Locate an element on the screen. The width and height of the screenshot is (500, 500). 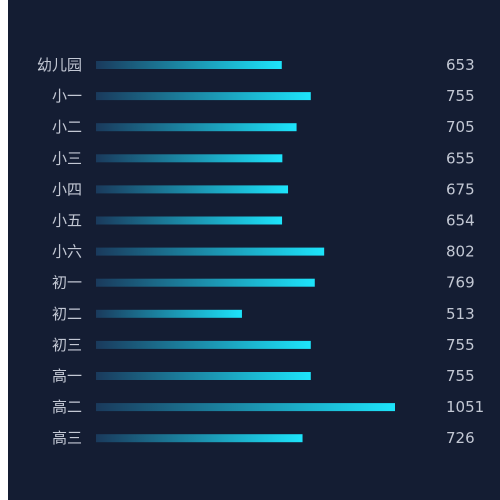
value-label: 513 is located at coordinates (460, 314).